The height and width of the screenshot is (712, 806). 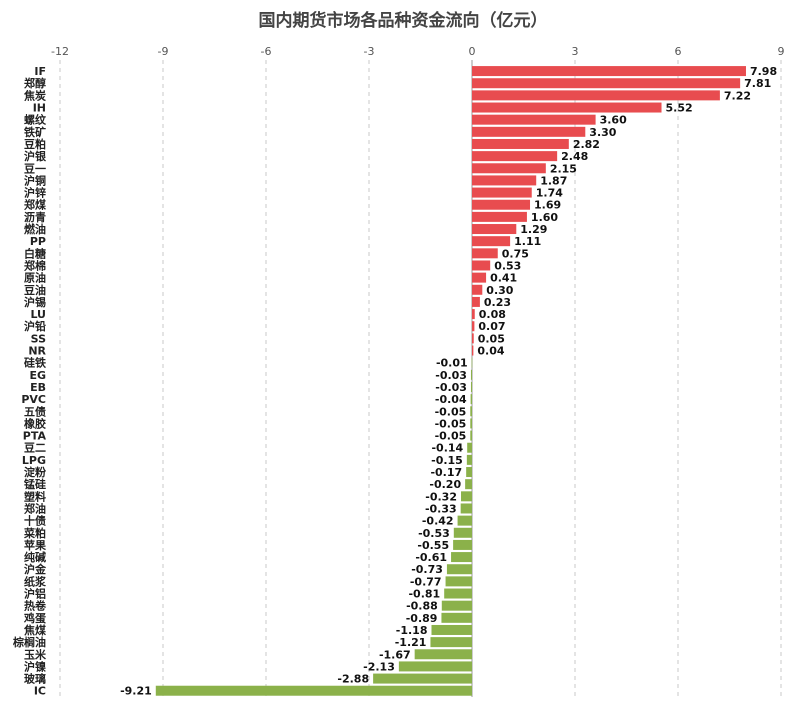 I want to click on value-label: -0.04, so click(x=451, y=399).